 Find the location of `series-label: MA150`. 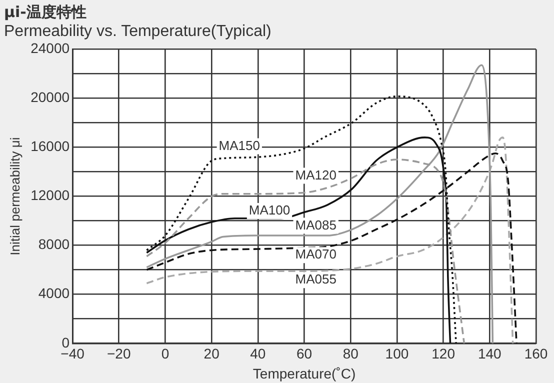

series-label: MA150 is located at coordinates (239, 145).